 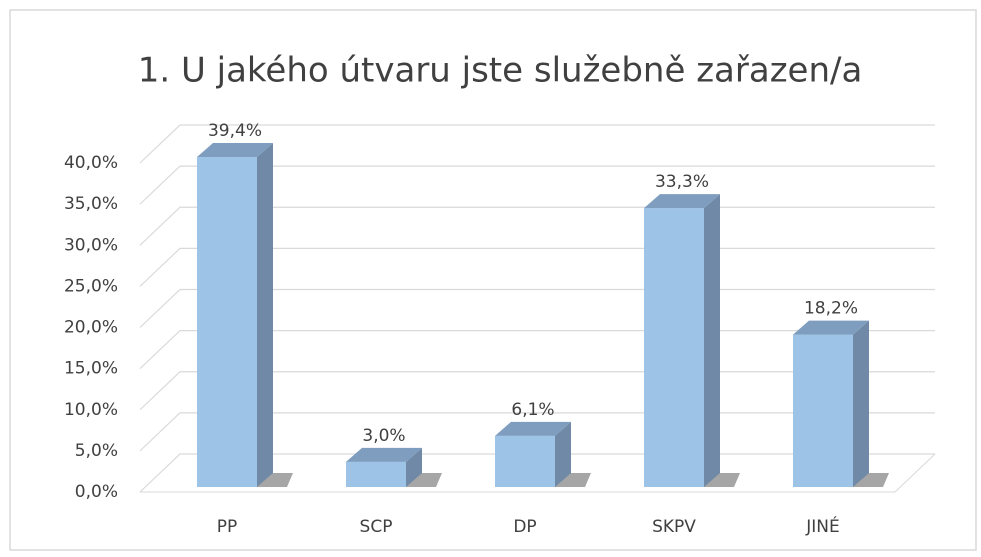 I want to click on y-tick-label: 15,0%, so click(x=91, y=369).